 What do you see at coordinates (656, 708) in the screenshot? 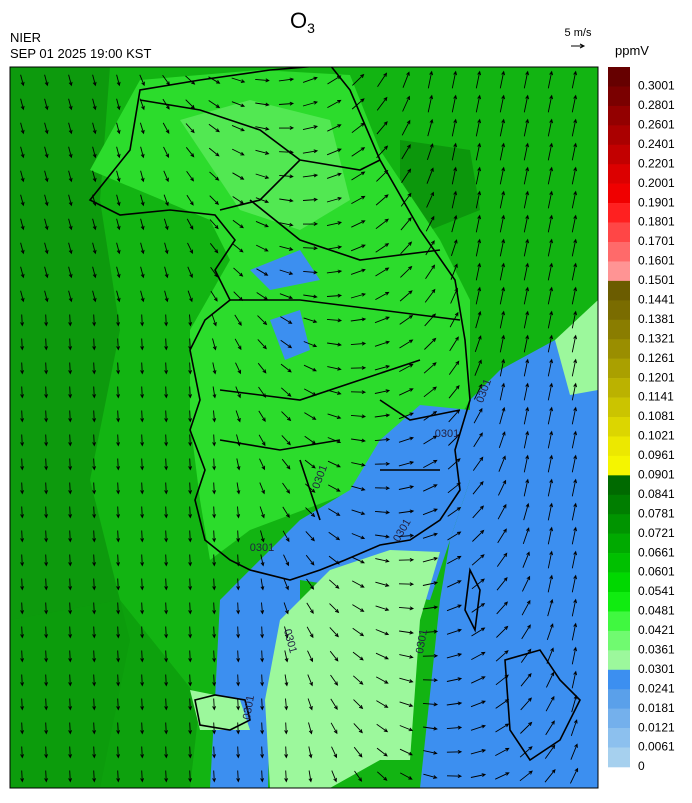
I see `colorbar-label: 0.0181` at bounding box center [656, 708].